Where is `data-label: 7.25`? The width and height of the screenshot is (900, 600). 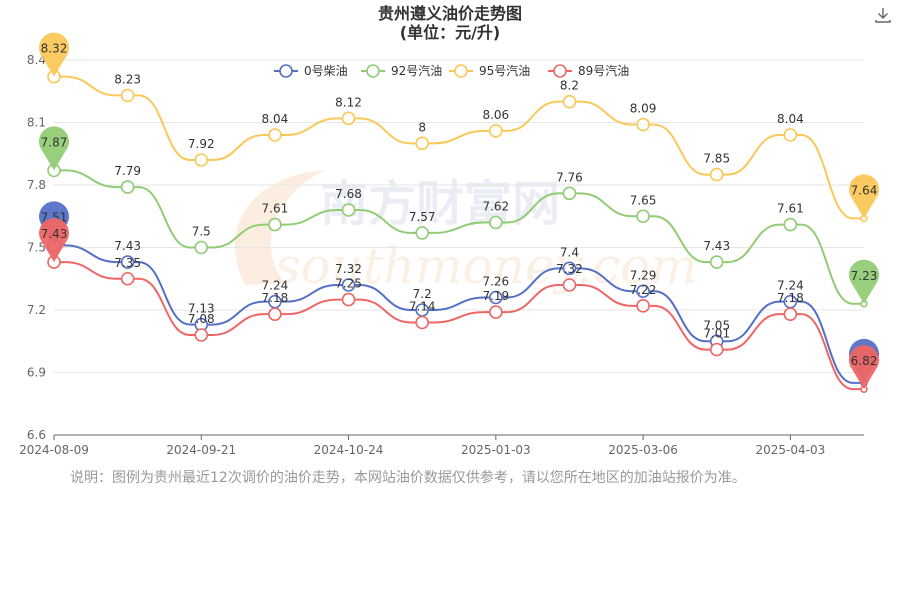 data-label: 7.25 is located at coordinates (348, 284).